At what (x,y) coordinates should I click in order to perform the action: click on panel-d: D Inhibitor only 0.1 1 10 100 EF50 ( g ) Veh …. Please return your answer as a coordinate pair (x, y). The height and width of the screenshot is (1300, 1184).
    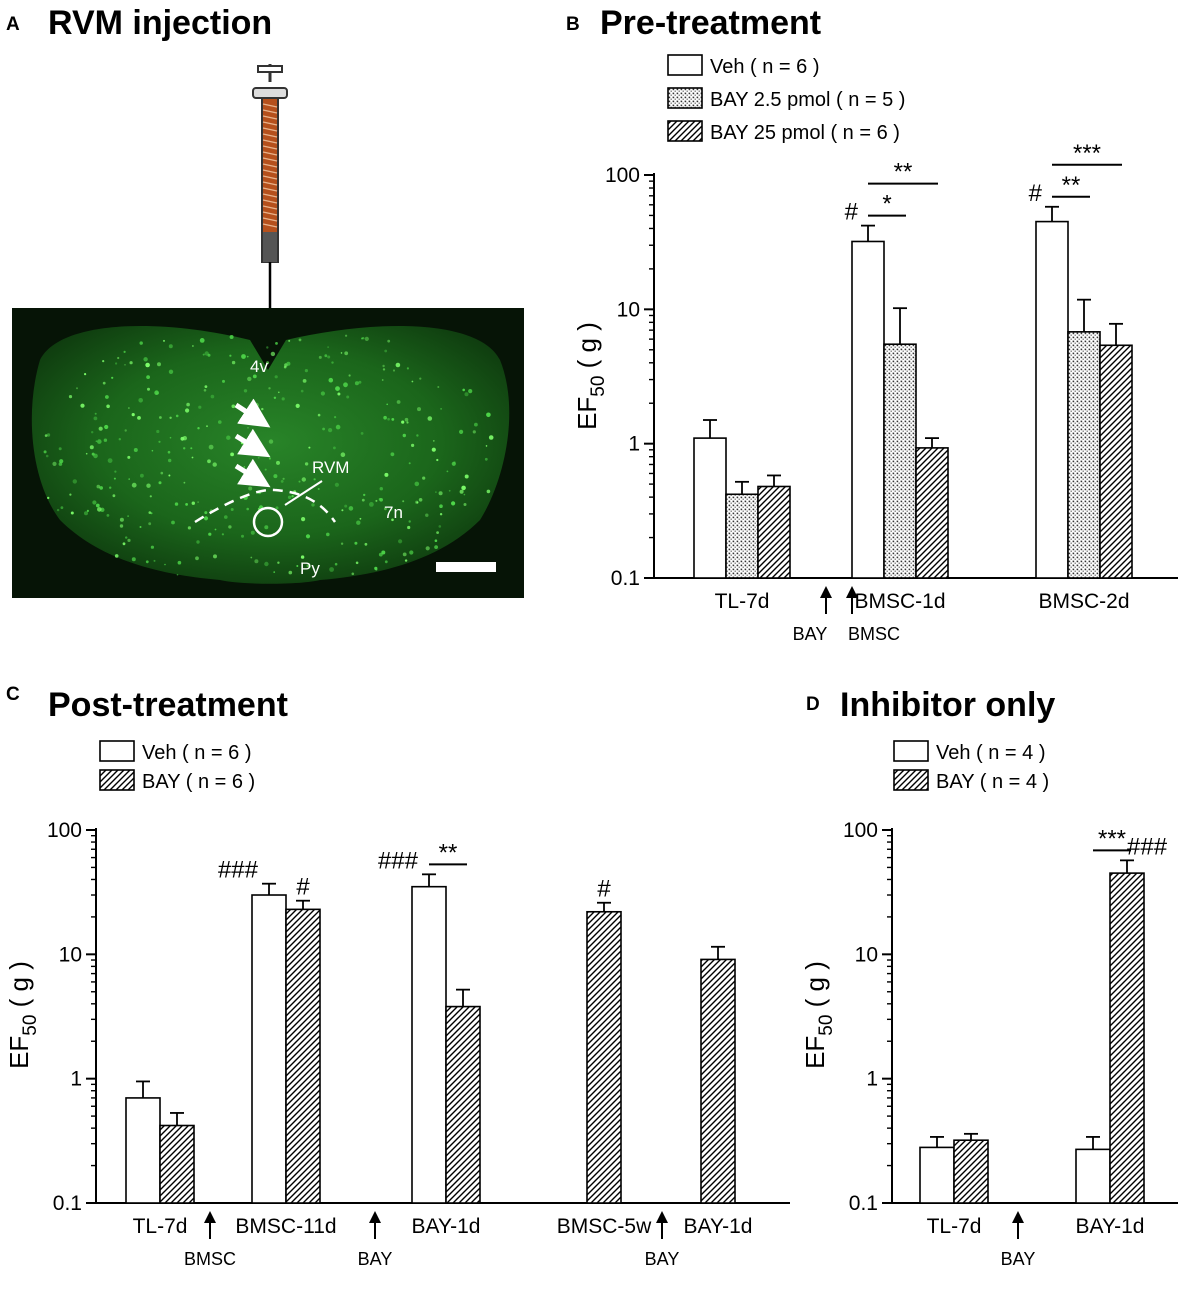
    Looking at the image, I should click on (989, 977).